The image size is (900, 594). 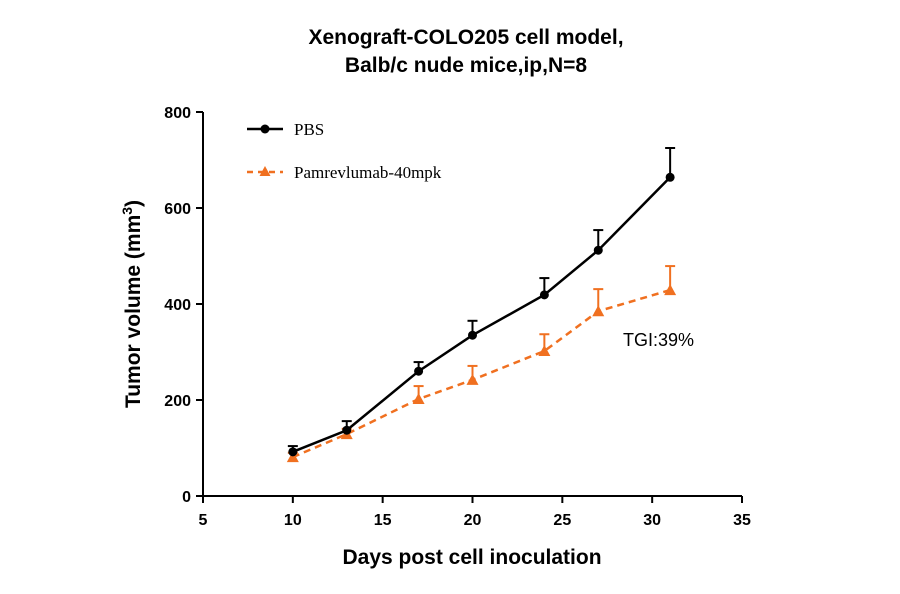 What do you see at coordinates (309, 129) in the screenshot?
I see `legend-pbs-label: PBS` at bounding box center [309, 129].